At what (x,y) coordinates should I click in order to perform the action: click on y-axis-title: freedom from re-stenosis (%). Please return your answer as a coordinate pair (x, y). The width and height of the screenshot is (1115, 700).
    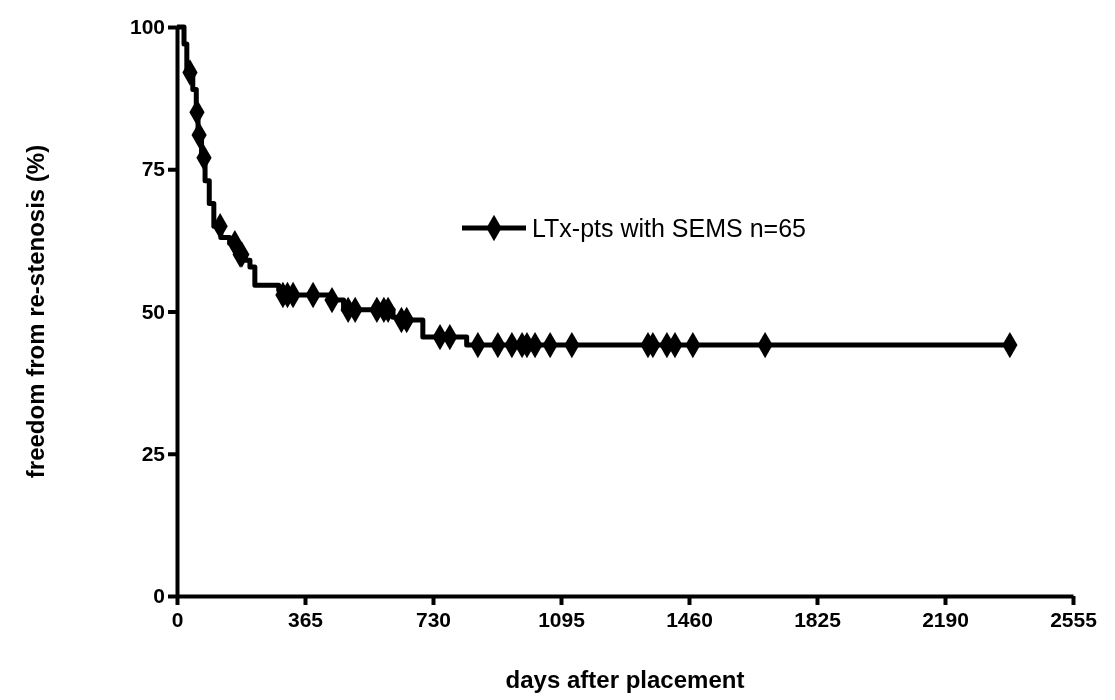
    Looking at the image, I should click on (35, 311).